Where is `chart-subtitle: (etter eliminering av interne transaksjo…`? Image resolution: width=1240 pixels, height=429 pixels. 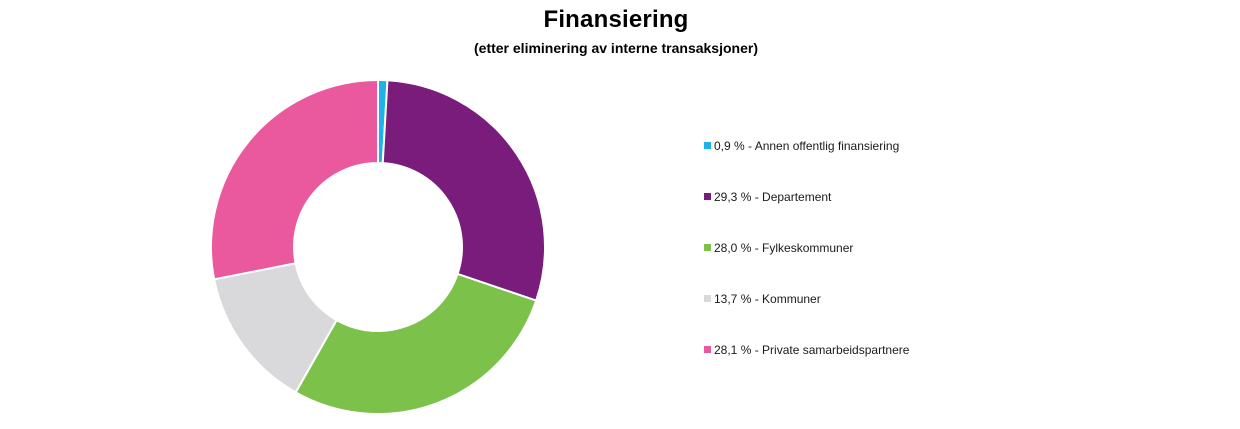
chart-subtitle: (etter eliminering av interne transaksjo… is located at coordinates (616, 48).